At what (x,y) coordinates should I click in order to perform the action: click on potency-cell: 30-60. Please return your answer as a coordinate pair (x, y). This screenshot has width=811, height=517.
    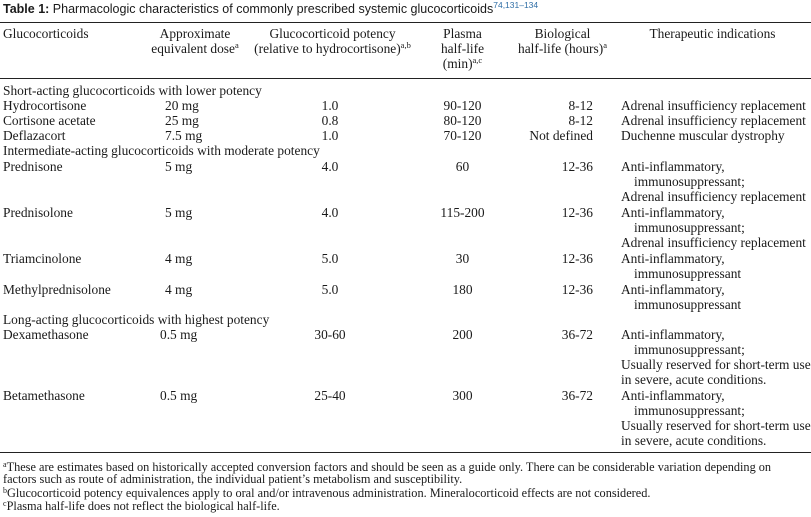
    Looking at the image, I should click on (330, 334).